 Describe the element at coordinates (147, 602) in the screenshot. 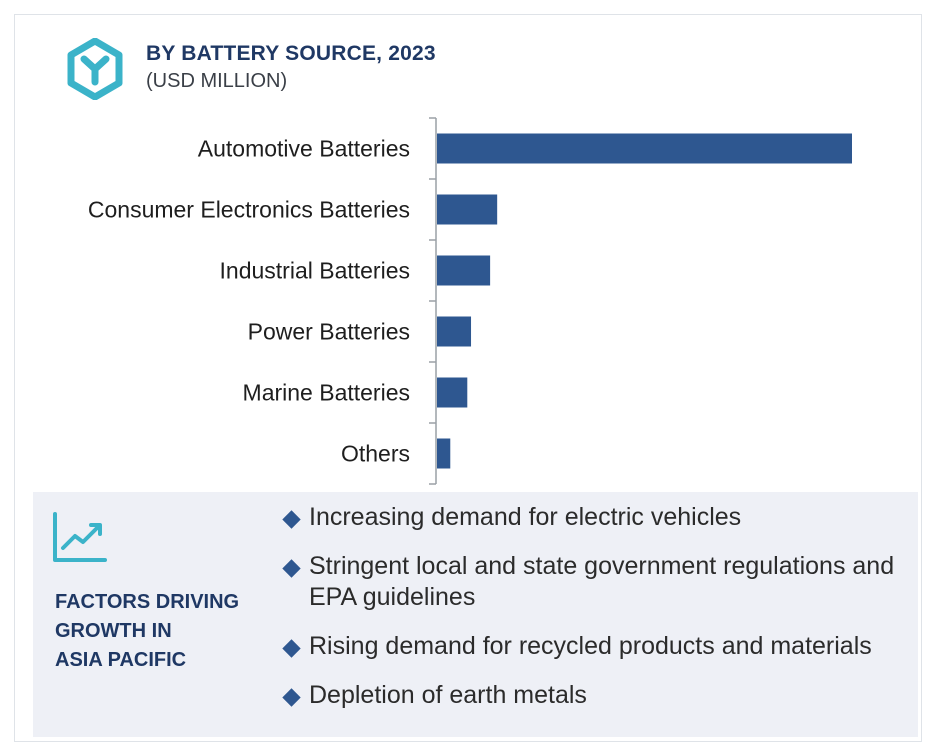

I see `factors-heading-line: FACTORS DRIVING` at that location.